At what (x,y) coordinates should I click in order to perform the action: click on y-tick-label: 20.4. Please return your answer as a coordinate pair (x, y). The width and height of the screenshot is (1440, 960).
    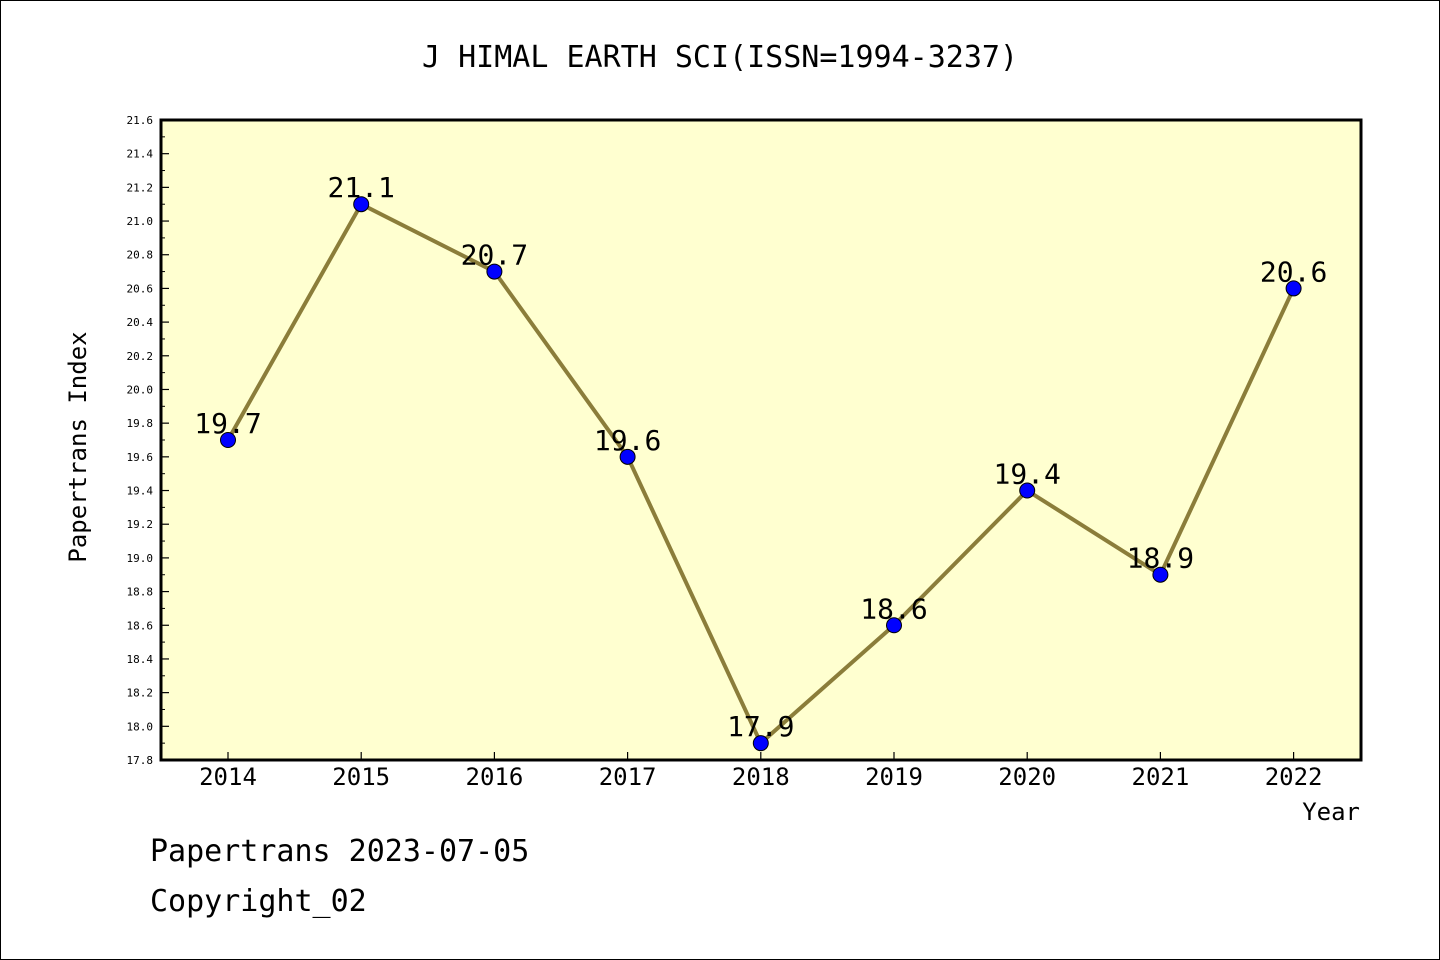
    Looking at the image, I should click on (140, 322).